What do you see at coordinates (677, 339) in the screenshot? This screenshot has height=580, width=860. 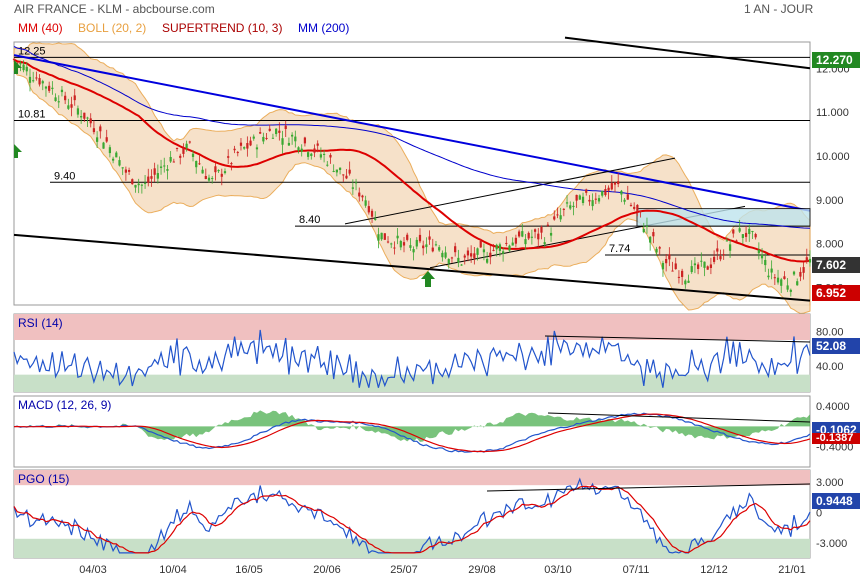 I see `indicator-trend-line` at bounding box center [677, 339].